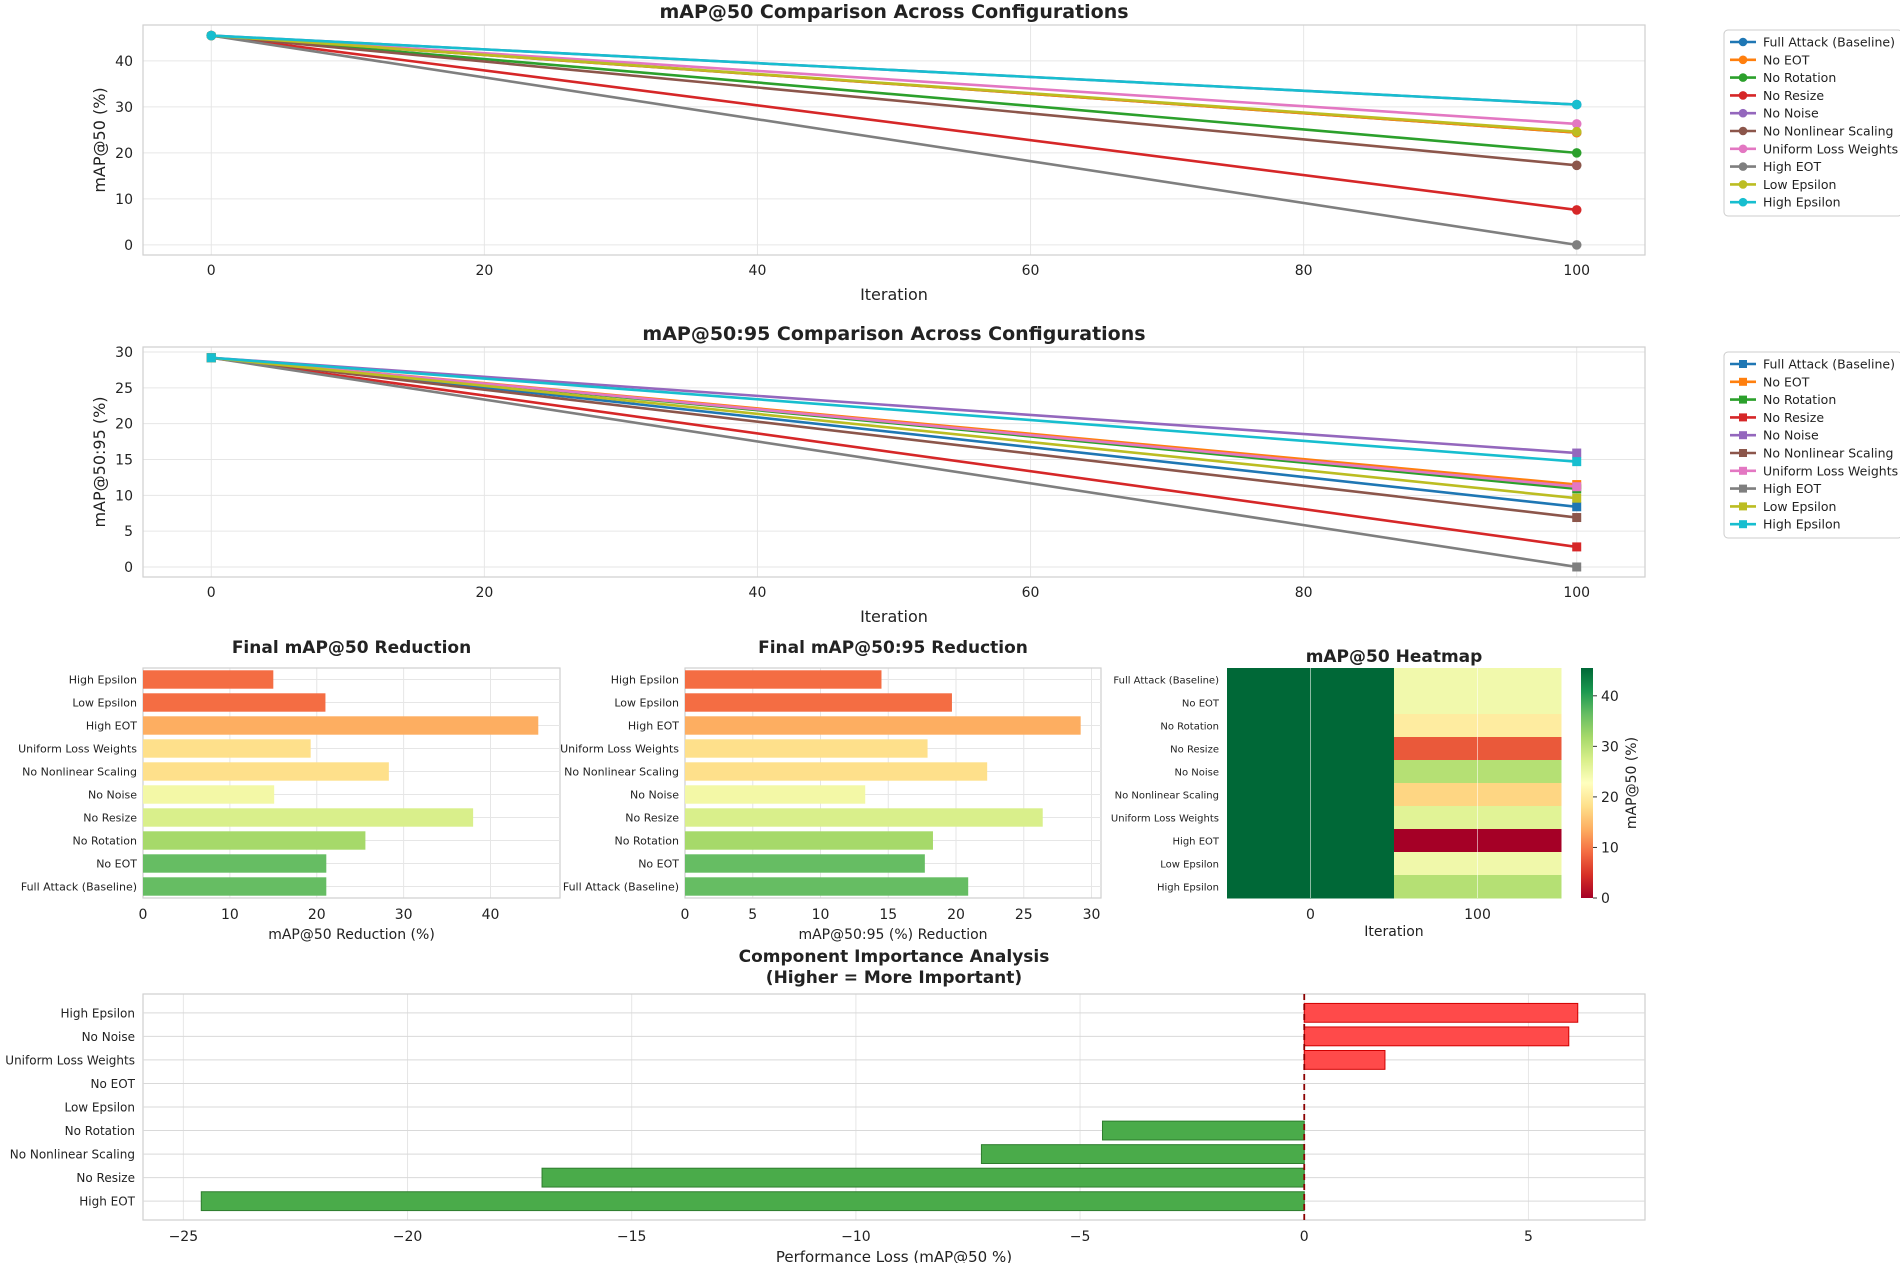 This screenshot has height=1263, width=1900. What do you see at coordinates (893, 648) in the screenshot?
I see `chart-title: Final mAP@50:95 Reduction` at bounding box center [893, 648].